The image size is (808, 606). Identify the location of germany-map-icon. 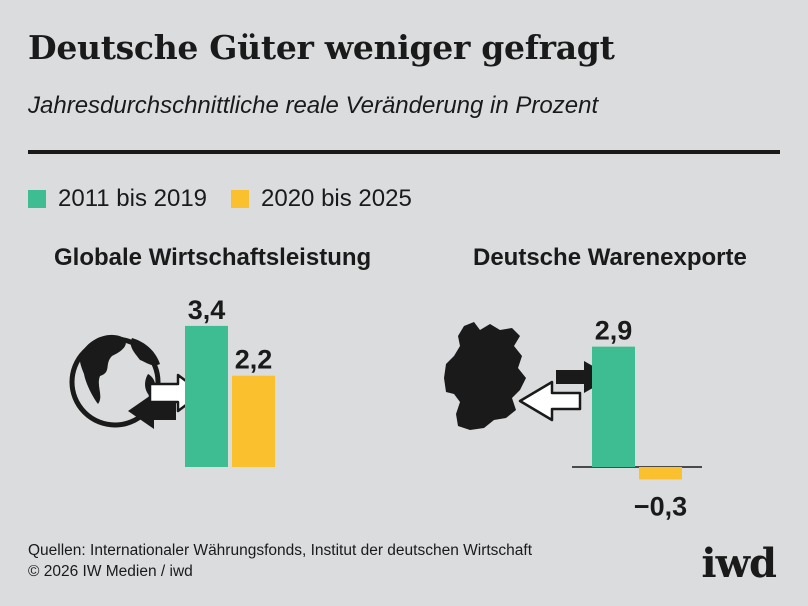
(528, 376).